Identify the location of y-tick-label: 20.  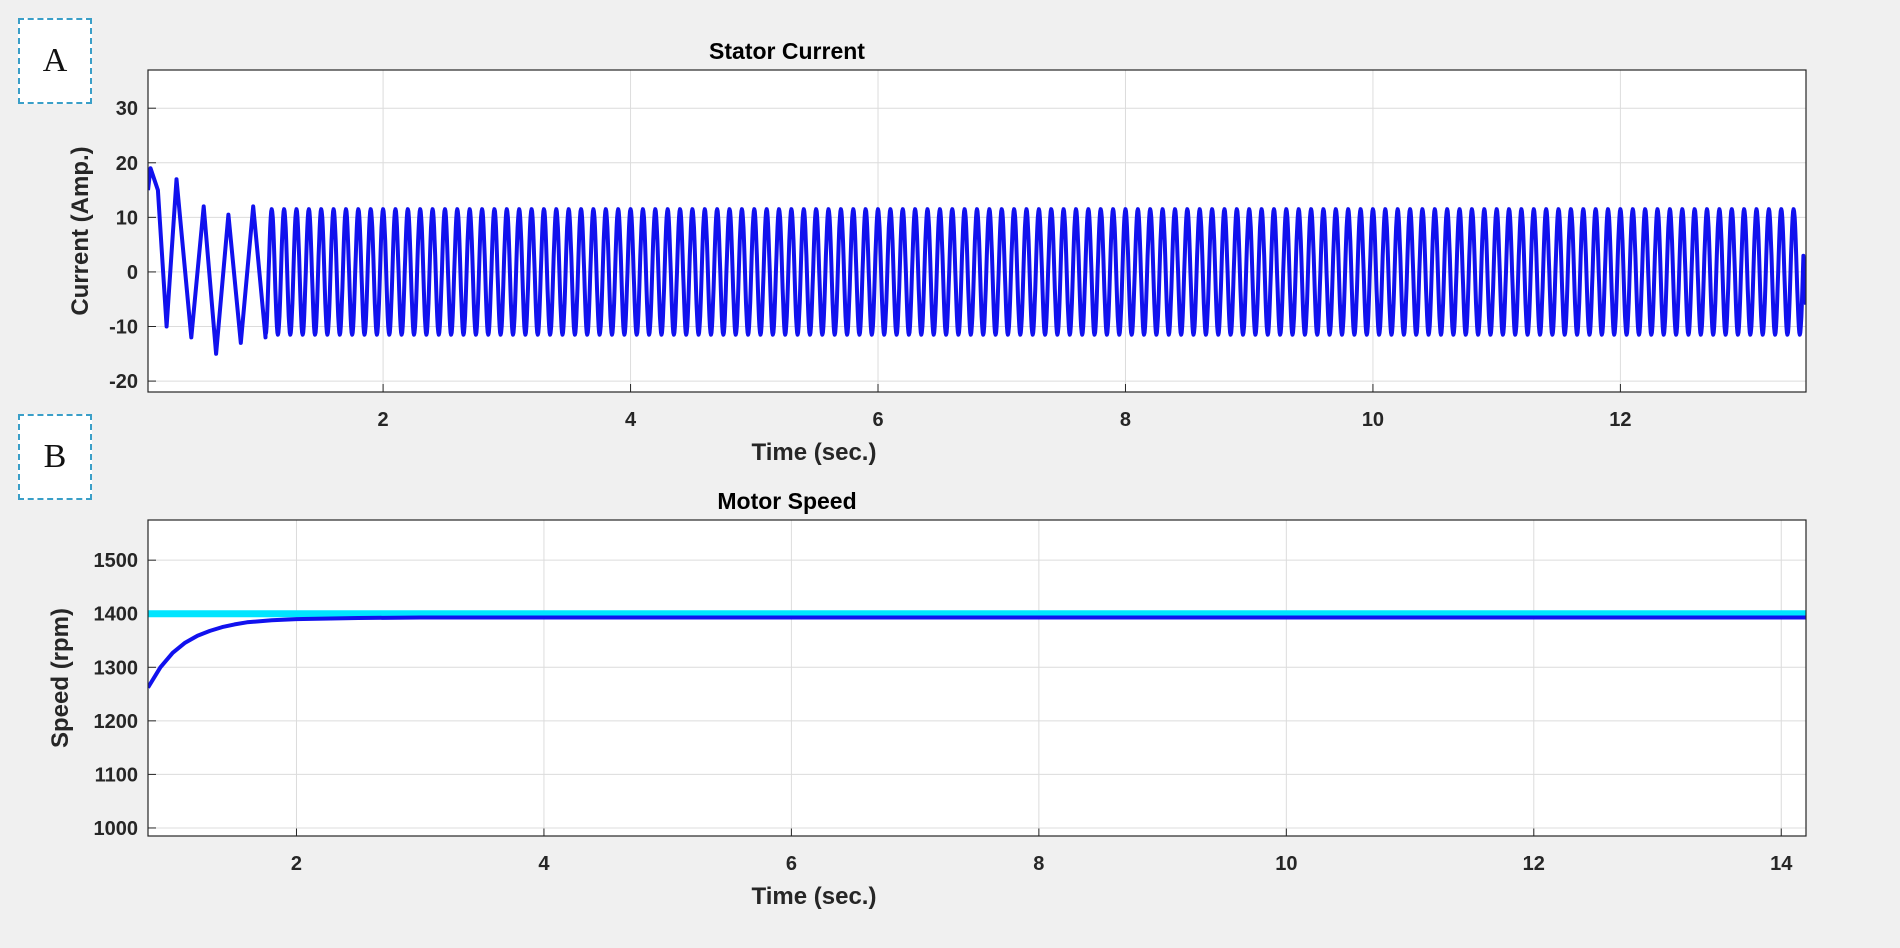
(127, 164).